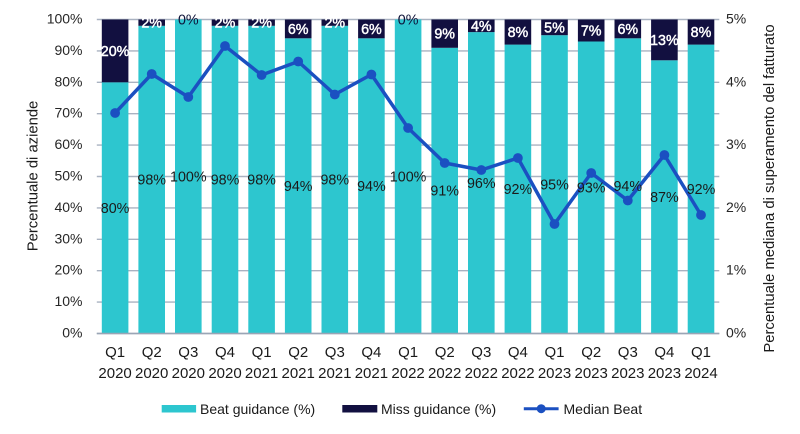  I want to click on svg-text: 95%, so click(554, 185).